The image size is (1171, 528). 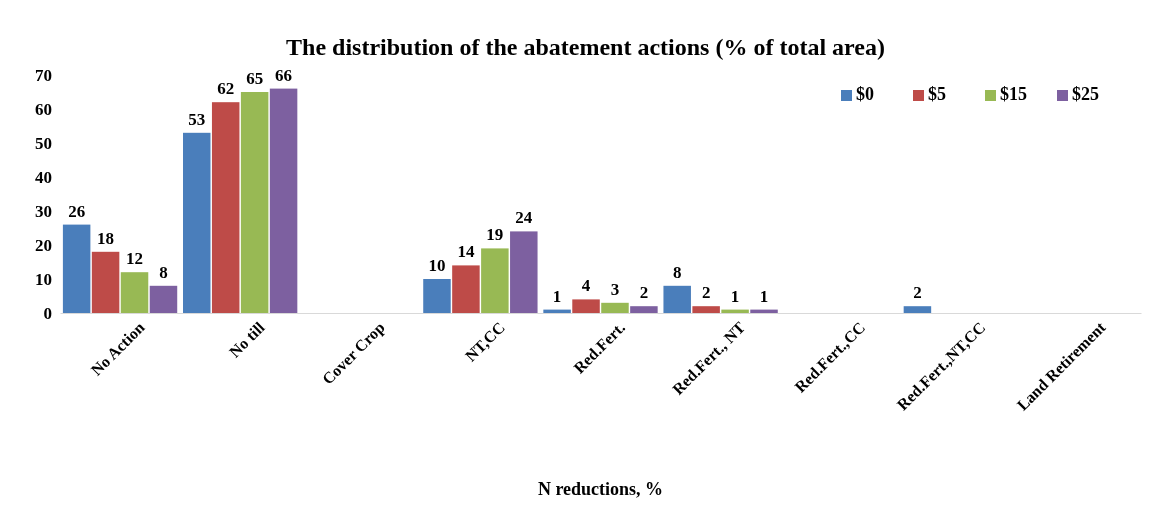 What do you see at coordinates (1013, 94) in the screenshot?
I see `legend-label: $15` at bounding box center [1013, 94].